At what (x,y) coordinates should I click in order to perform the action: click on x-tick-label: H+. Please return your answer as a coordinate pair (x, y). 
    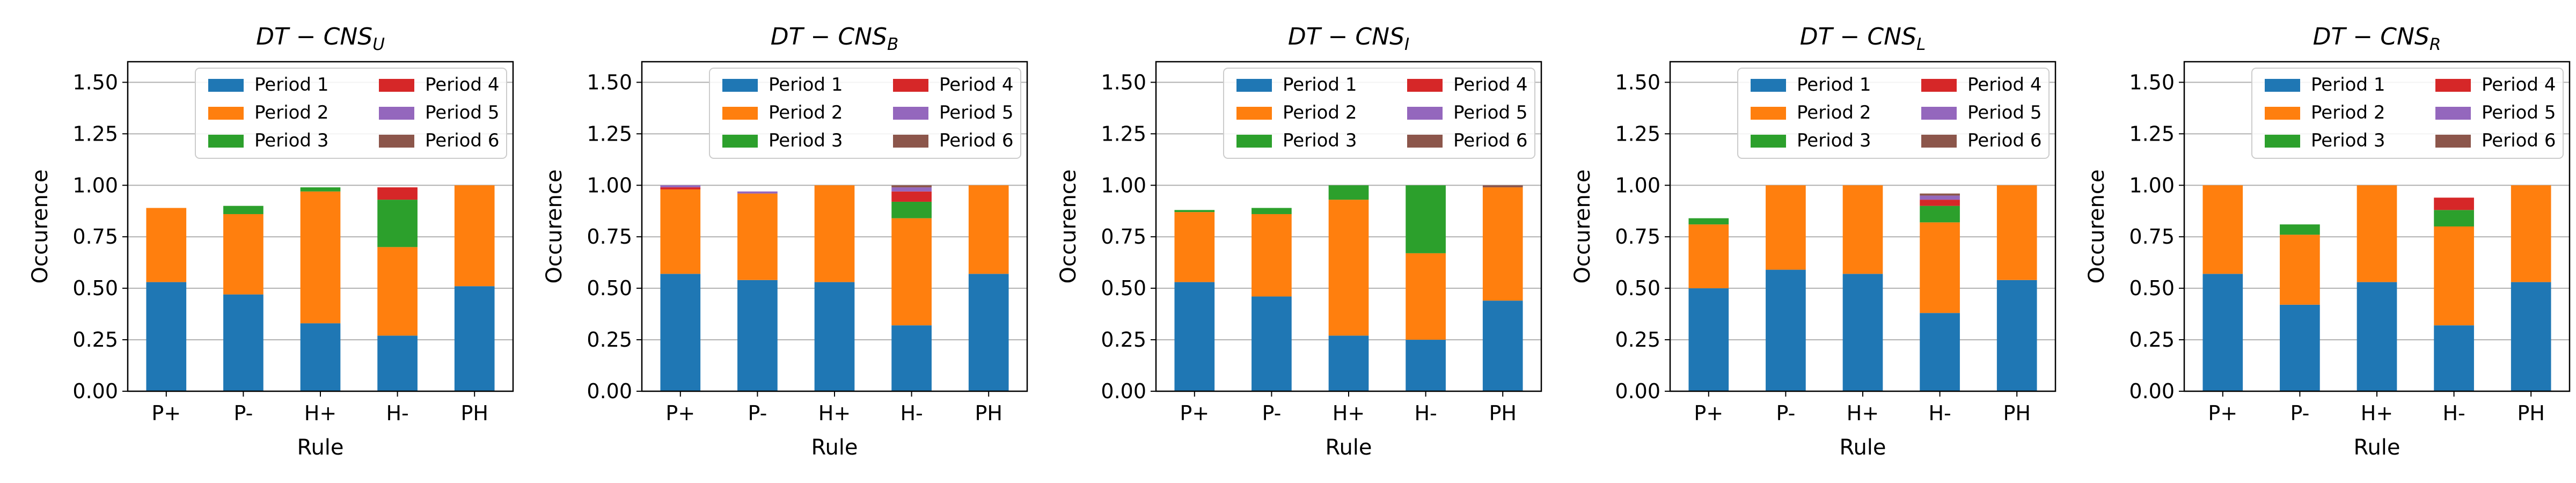
    Looking at the image, I should click on (320, 413).